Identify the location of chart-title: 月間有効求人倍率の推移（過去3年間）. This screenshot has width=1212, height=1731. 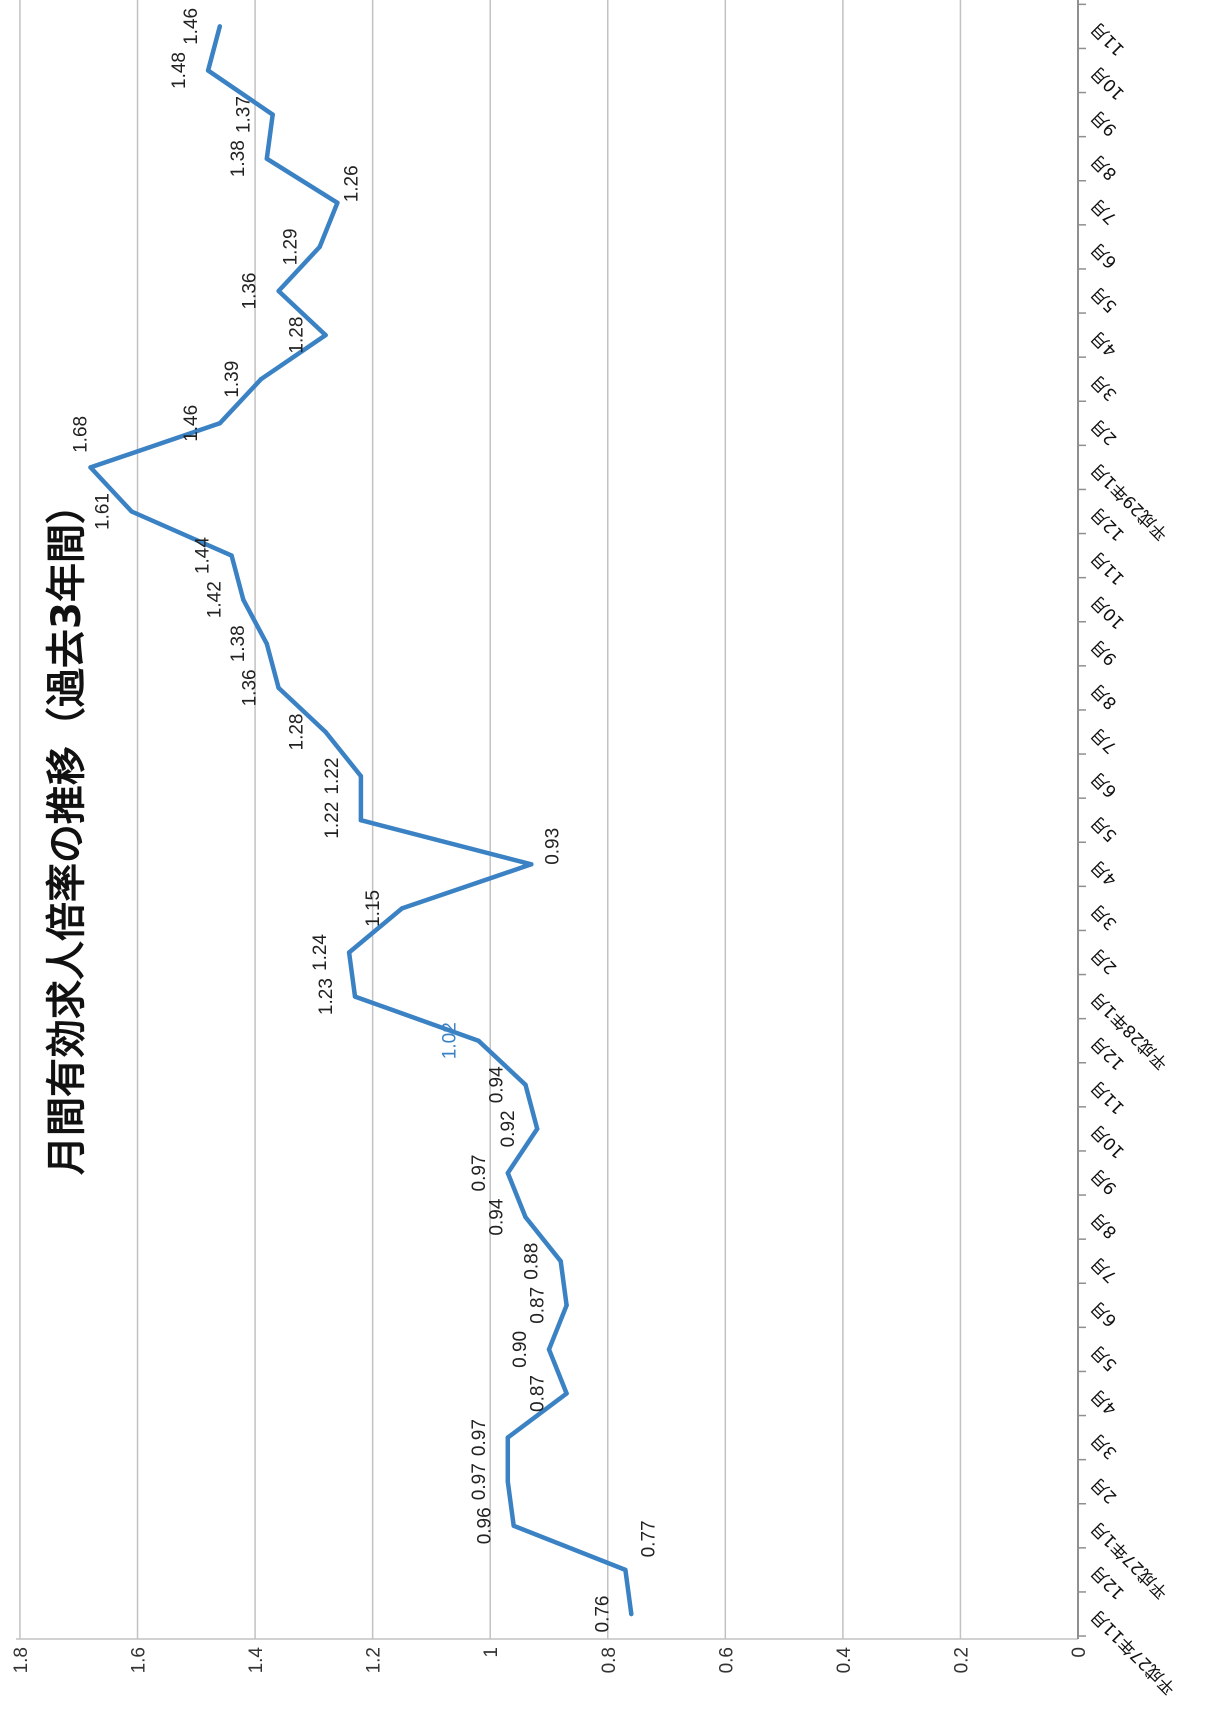
(67, 830).